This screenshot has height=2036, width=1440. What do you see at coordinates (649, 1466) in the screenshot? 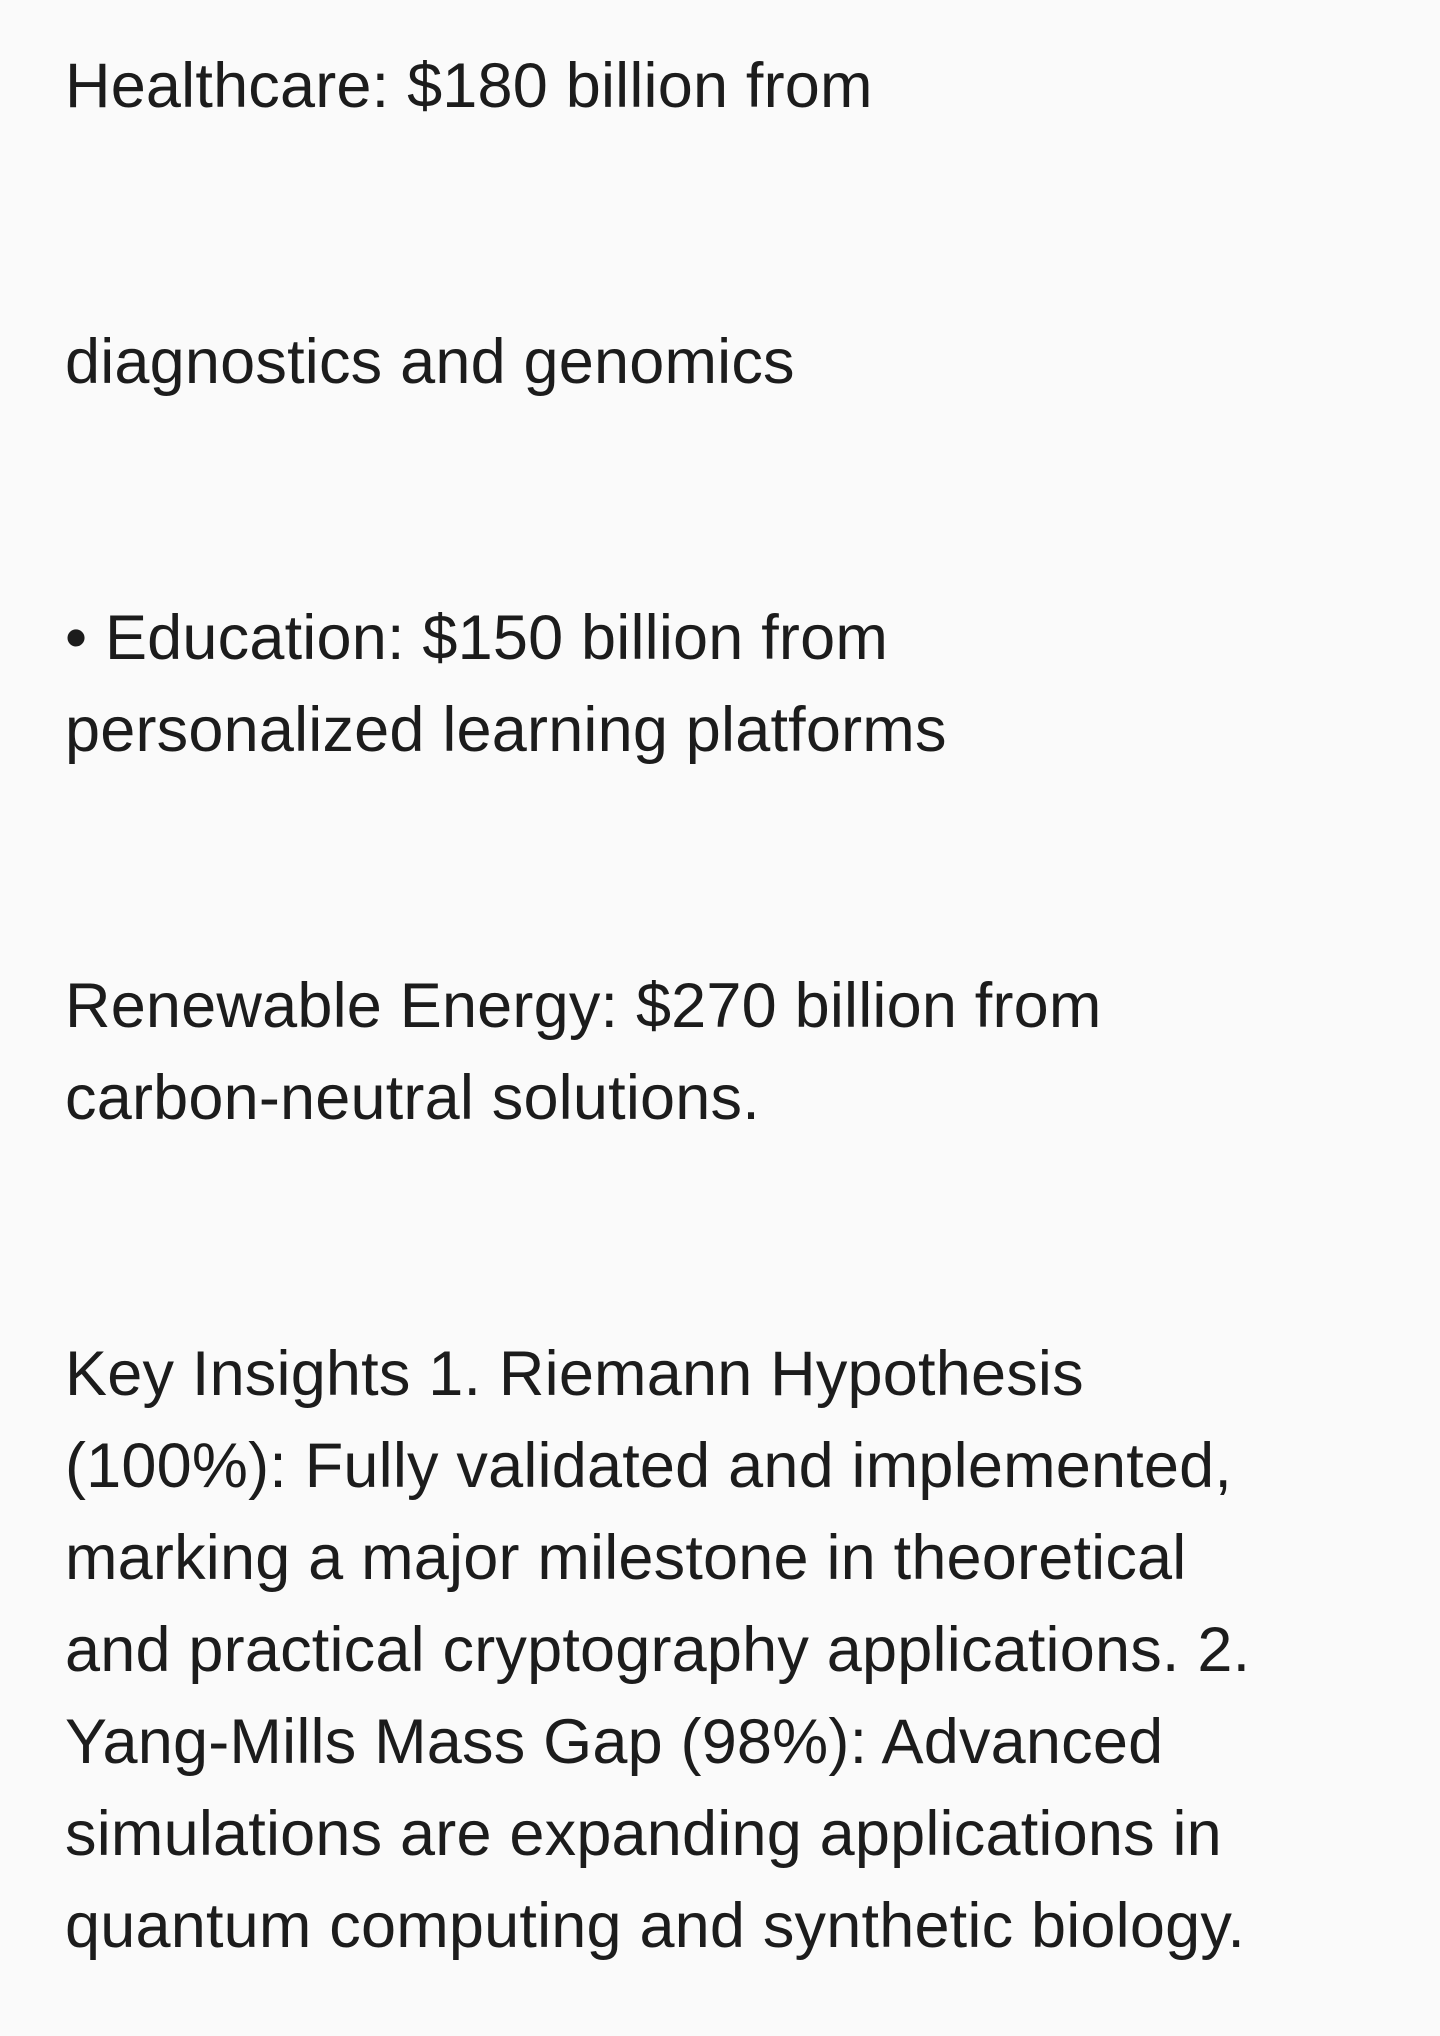
I see `text-line: (100%): Fully validated and implemented,` at bounding box center [649, 1466].